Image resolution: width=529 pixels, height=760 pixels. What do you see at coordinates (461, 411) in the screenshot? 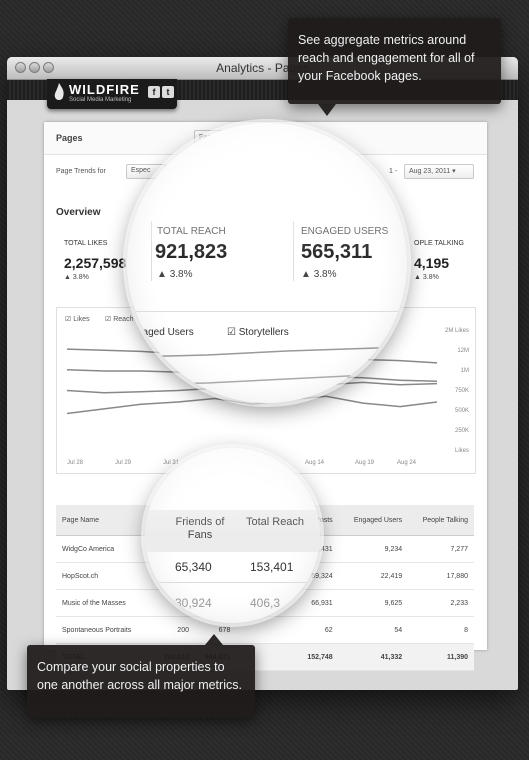
I see `y-tick-label: 500K` at bounding box center [461, 411].